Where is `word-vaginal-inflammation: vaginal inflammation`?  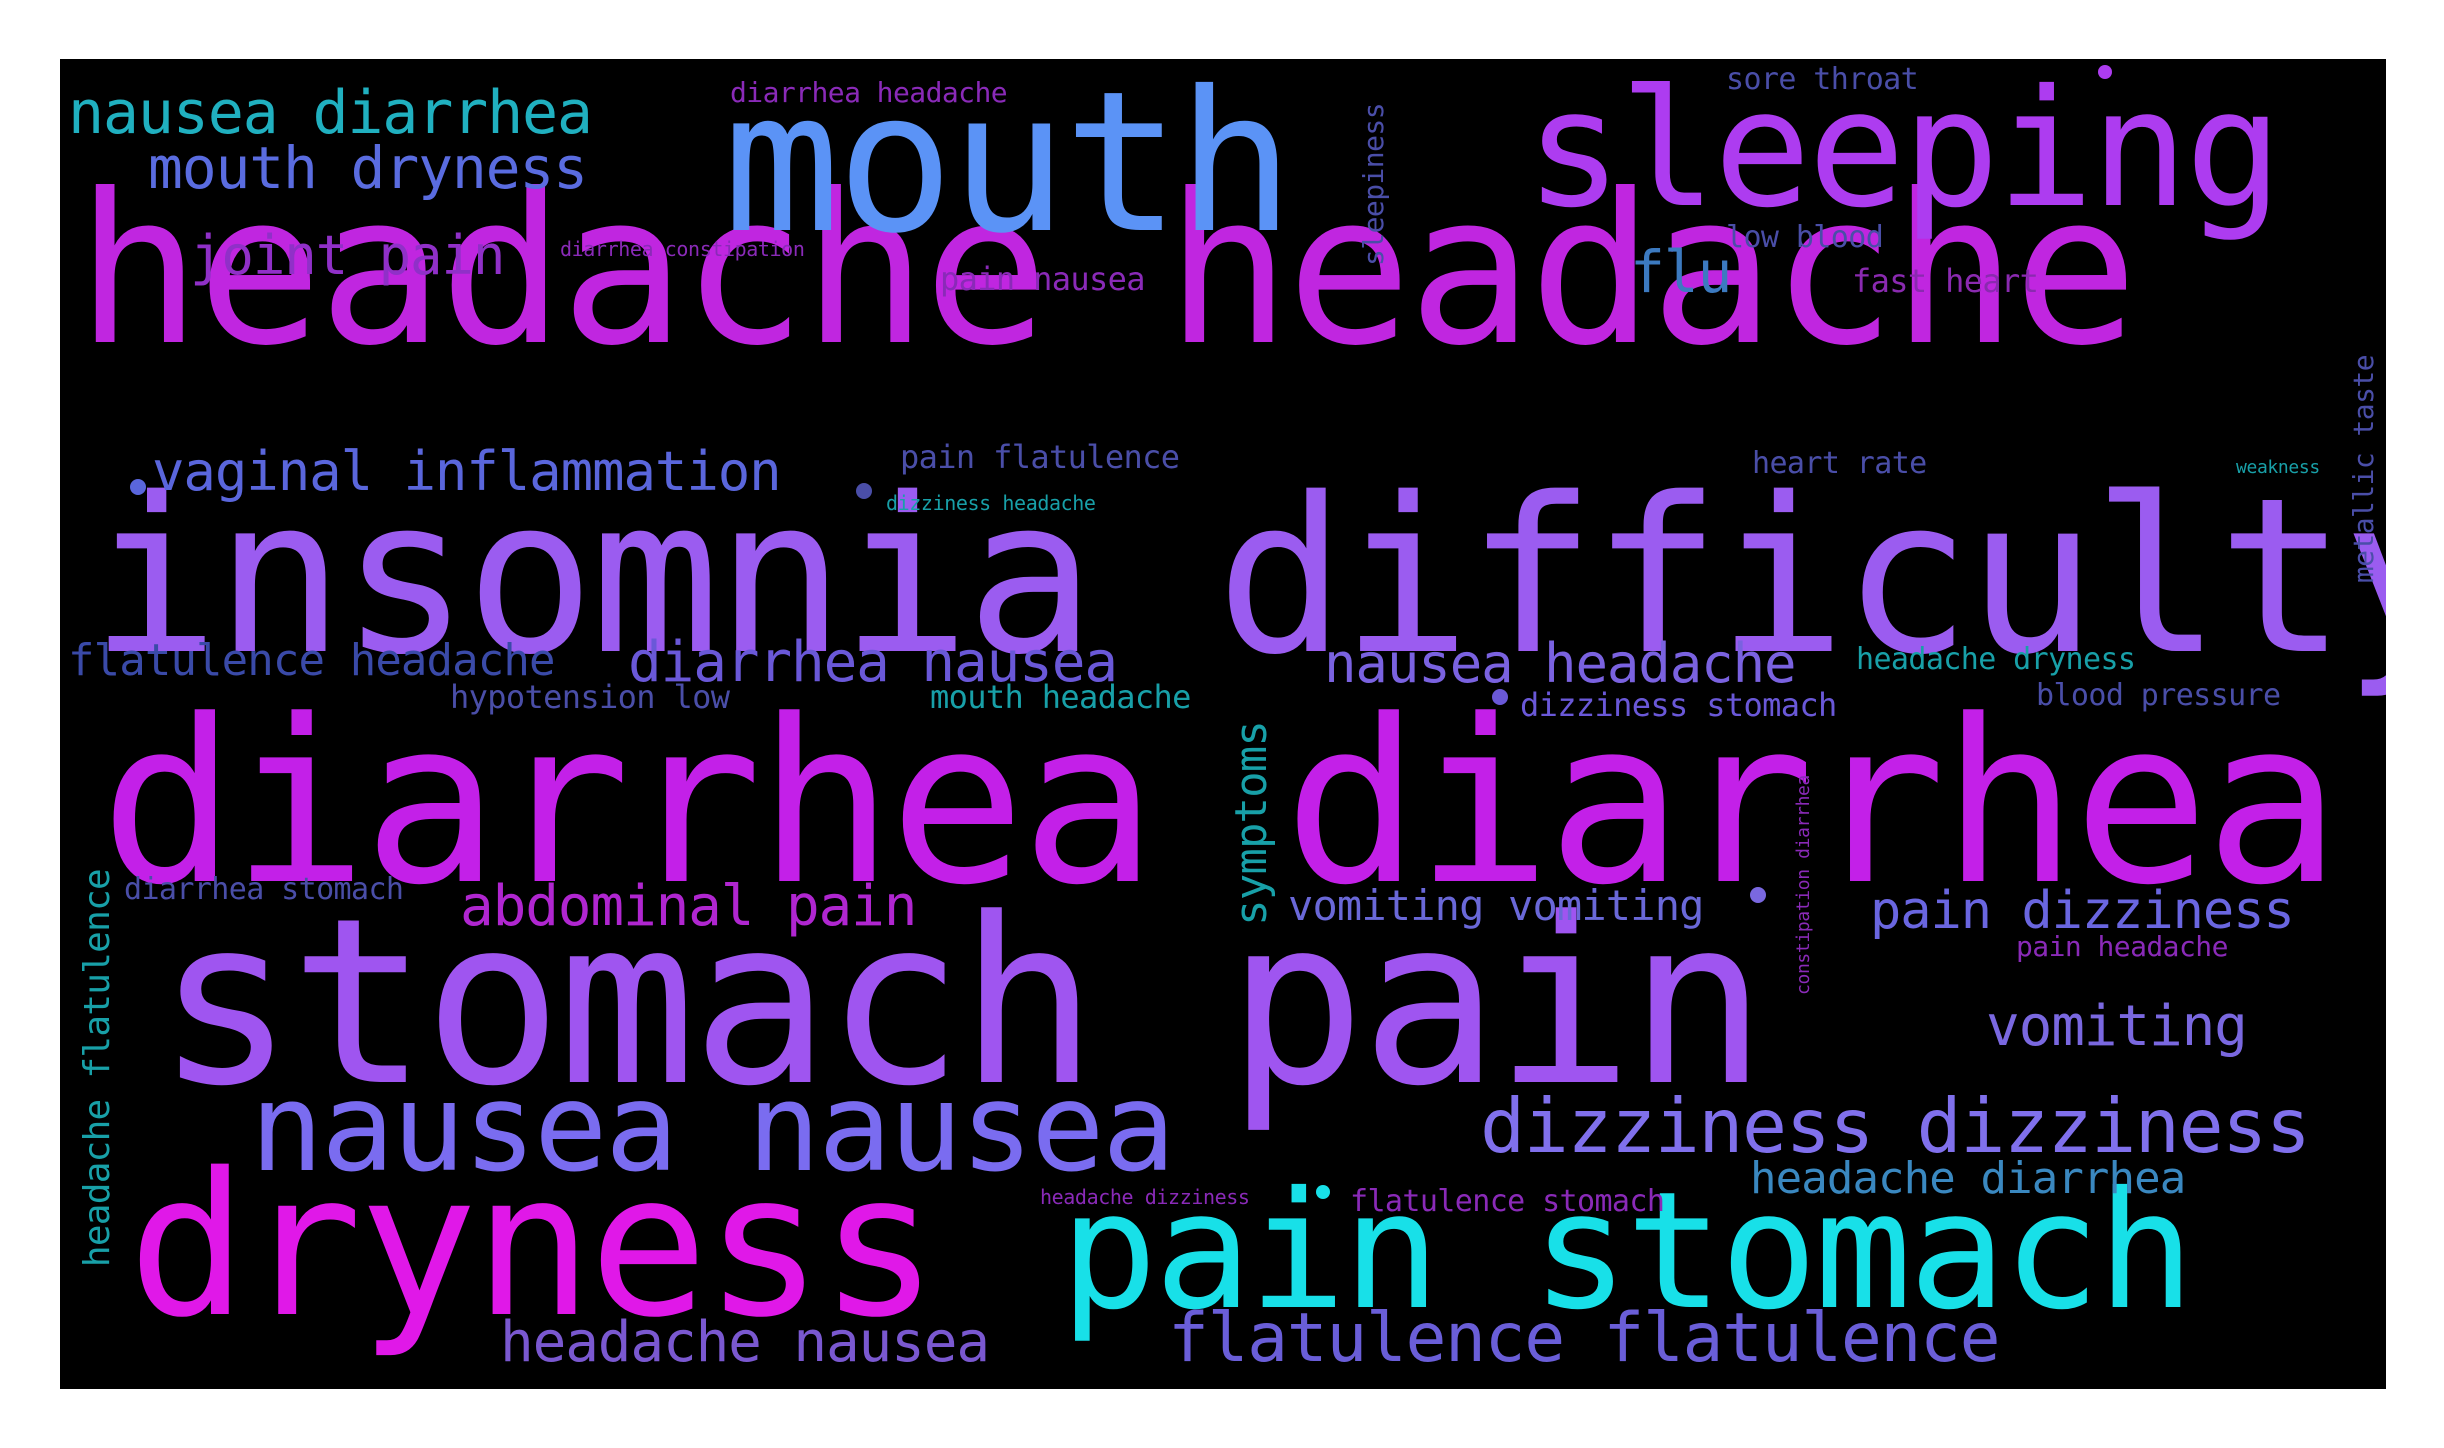 word-vaginal-inflammation: vaginal inflammation is located at coordinates (467, 471).